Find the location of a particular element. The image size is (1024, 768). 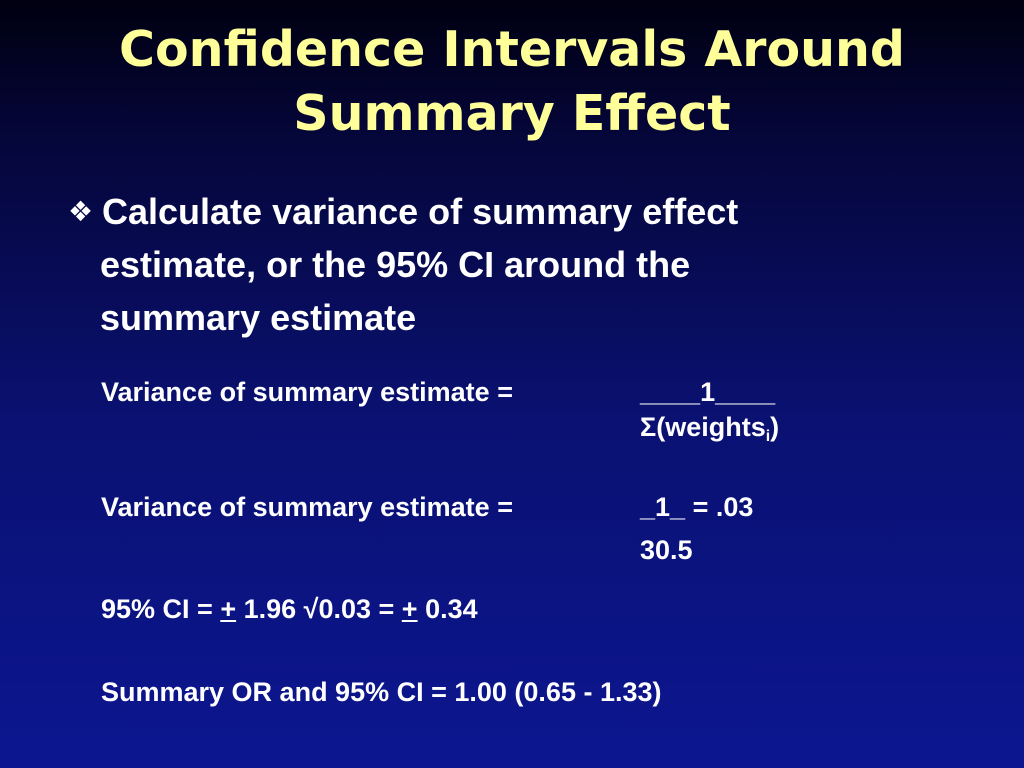

formula-2-label: Variance of summary estimate = is located at coordinates (307, 507).